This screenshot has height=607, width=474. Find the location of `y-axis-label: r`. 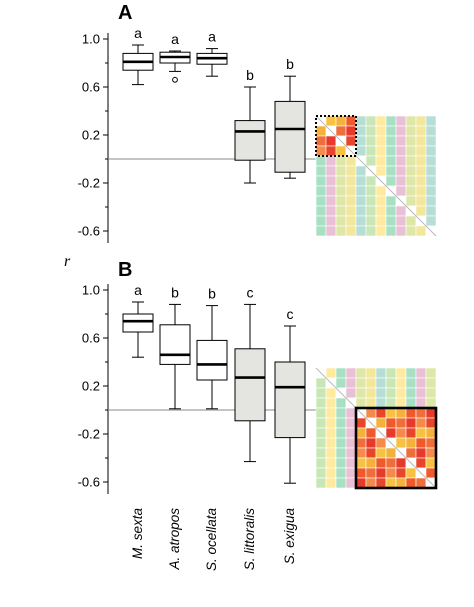

y-axis-label: r is located at coordinates (67, 261).